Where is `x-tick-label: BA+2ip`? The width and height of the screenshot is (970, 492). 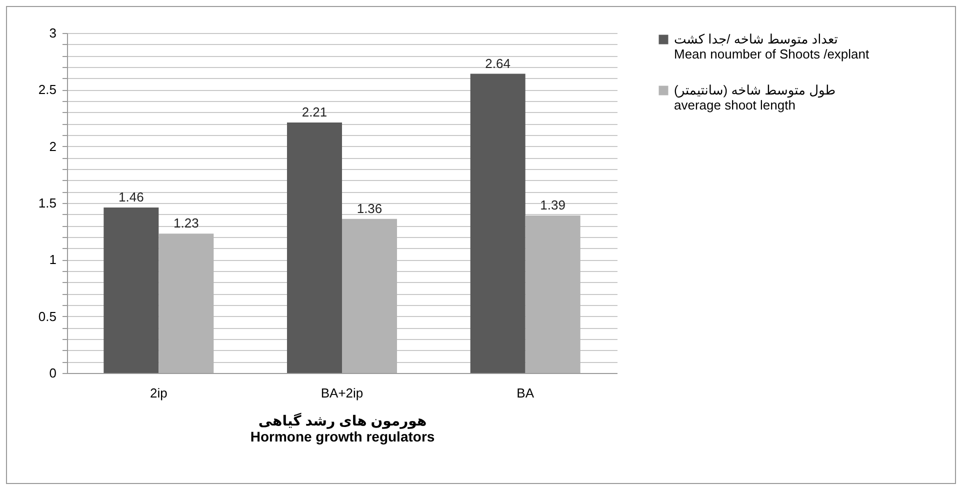
x-tick-label: BA+2ip is located at coordinates (342, 393).